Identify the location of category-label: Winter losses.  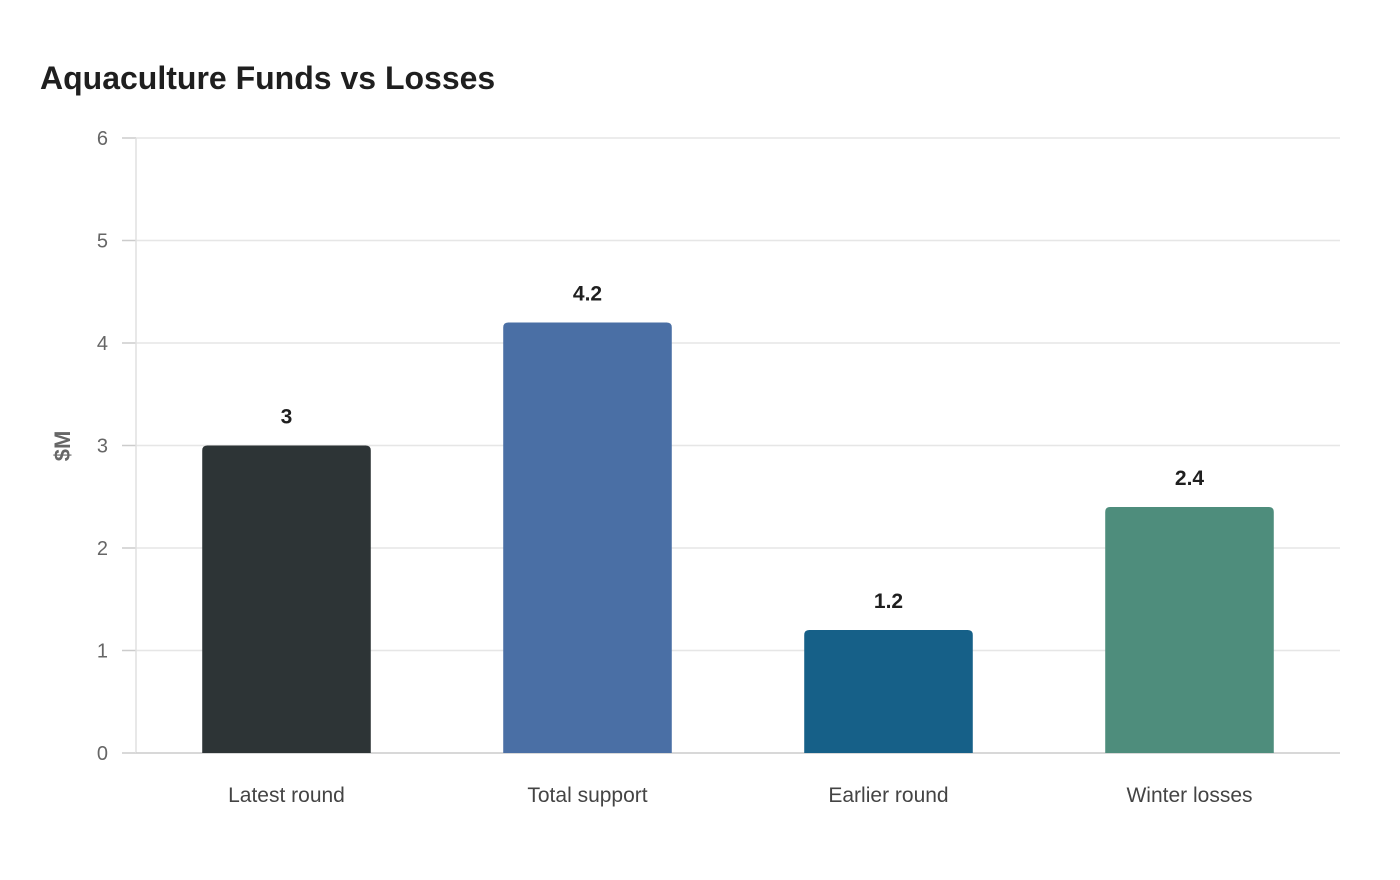
(1189, 795).